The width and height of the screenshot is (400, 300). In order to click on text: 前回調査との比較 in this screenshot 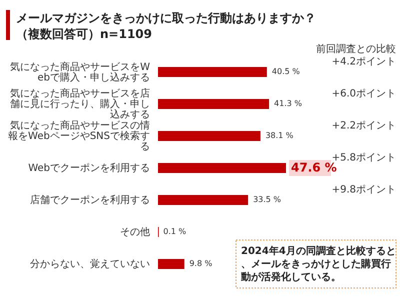, I will do `click(356, 49)`.